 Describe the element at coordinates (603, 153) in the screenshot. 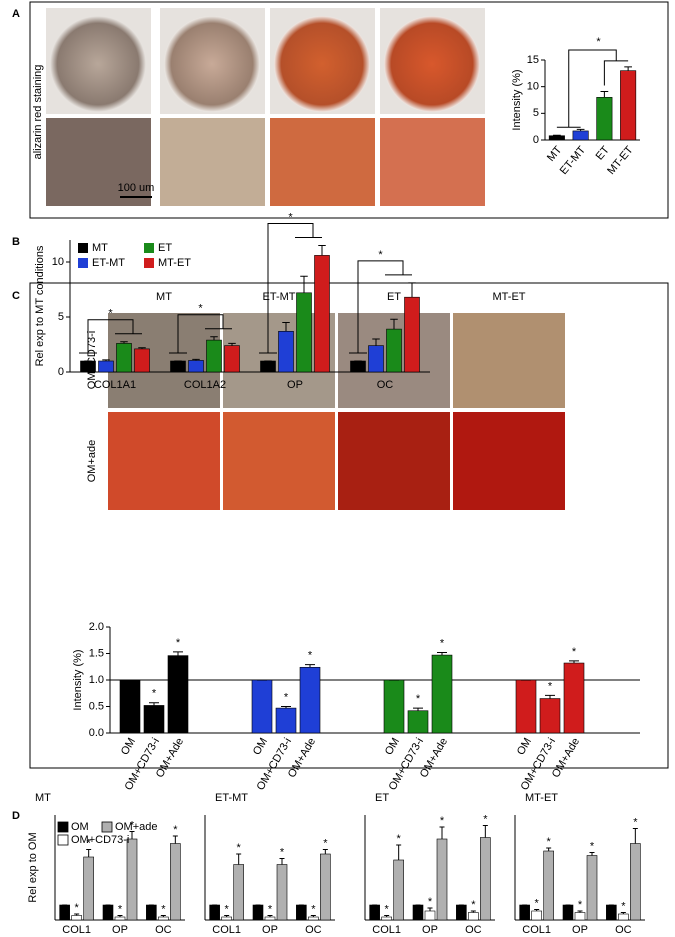

I see `x-tick-label: ET` at that location.